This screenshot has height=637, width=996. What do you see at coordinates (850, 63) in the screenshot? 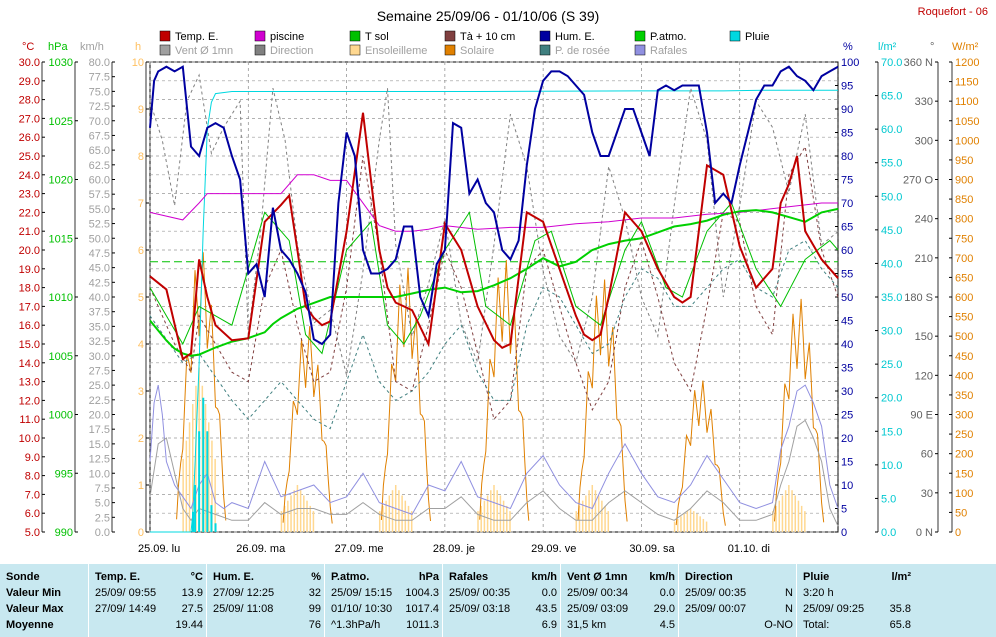
I see `hum-axis-tick-label: 100` at bounding box center [850, 63].